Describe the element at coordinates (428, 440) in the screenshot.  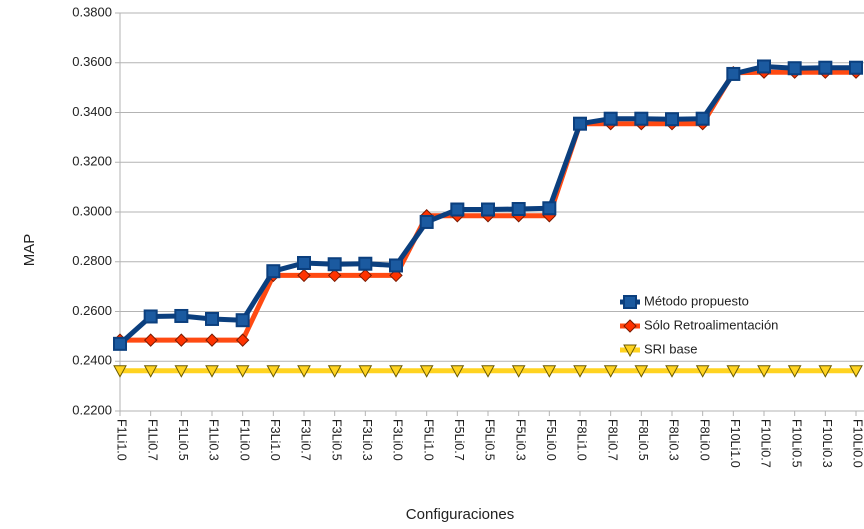
I see `x-tick-label: F5Li1.0` at that location.